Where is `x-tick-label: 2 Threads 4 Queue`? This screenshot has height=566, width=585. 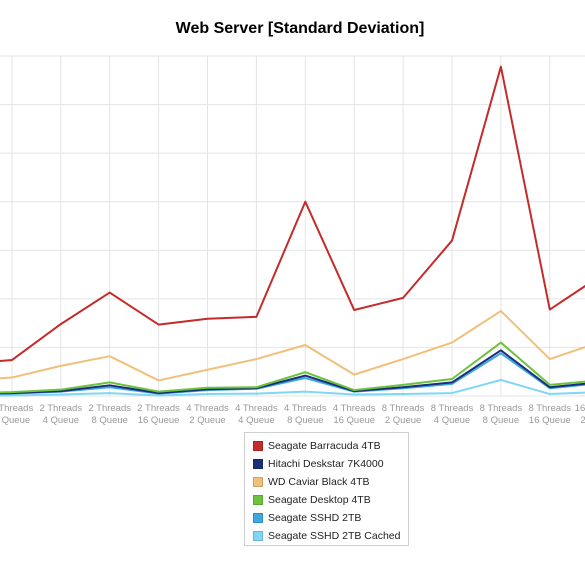 x-tick-label: 2 Threads 4 Queue is located at coordinates (60, 414).